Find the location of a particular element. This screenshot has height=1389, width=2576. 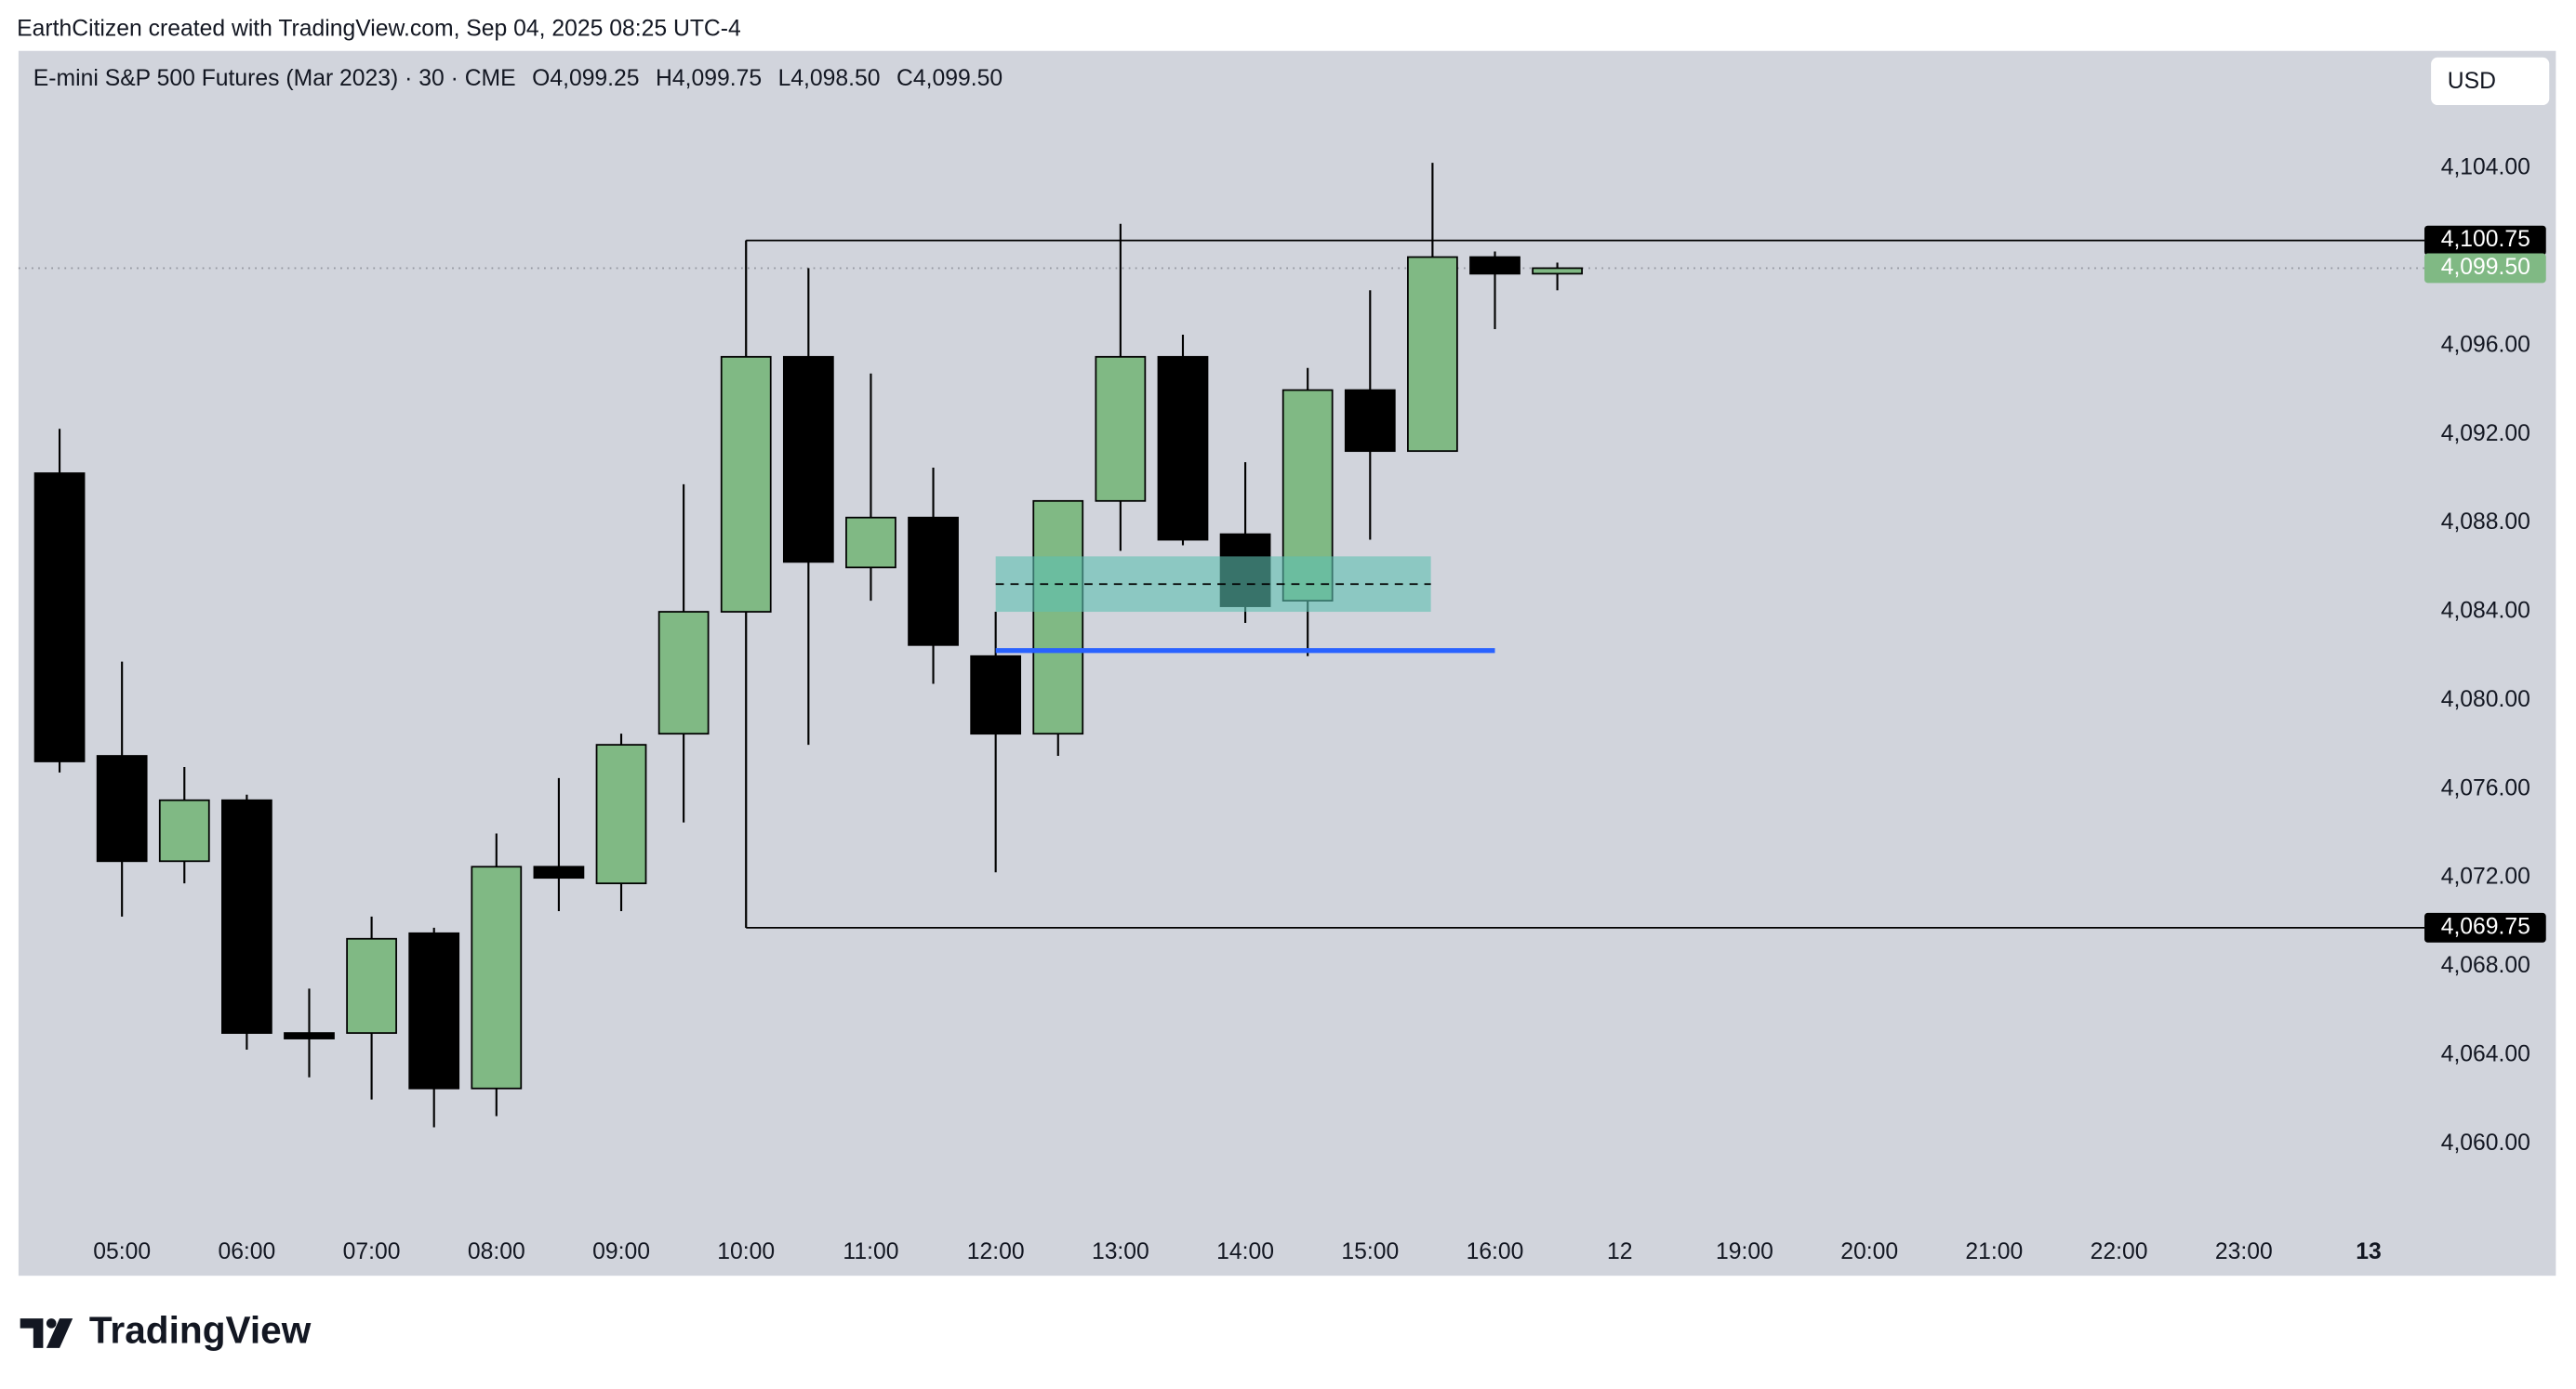

brand-logo: TradingView is located at coordinates (166, 1330).